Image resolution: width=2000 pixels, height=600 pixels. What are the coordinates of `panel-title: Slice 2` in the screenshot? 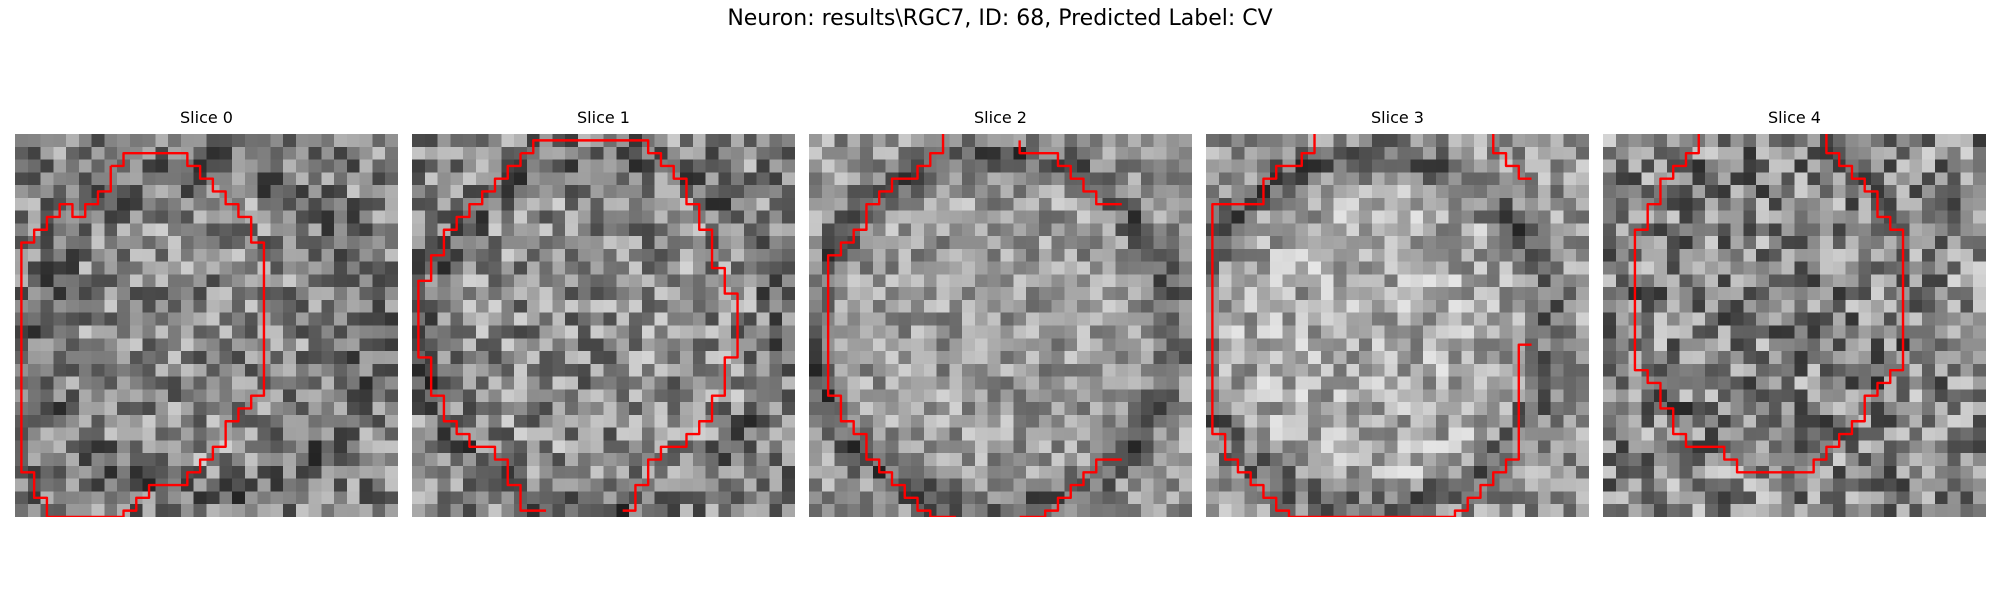 It's located at (1000, 117).